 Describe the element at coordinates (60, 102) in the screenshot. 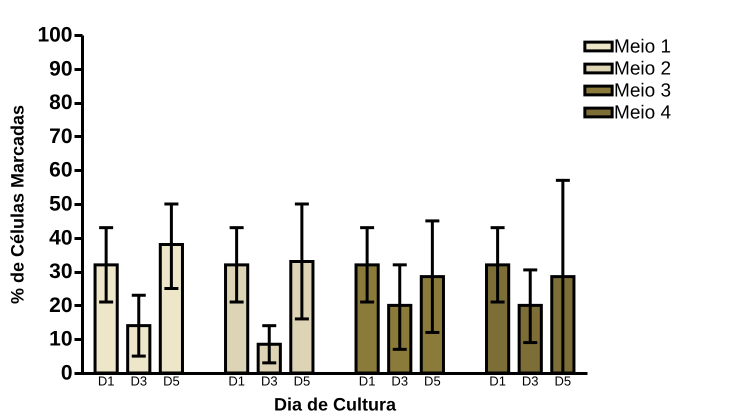

I see `y-tick-label: 80` at that location.